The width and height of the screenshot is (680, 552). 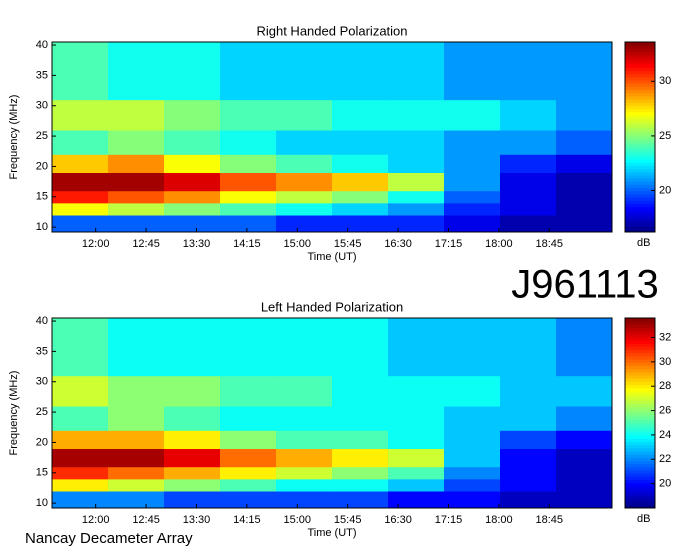 I want to click on y-tick-label: 20, so click(x=42, y=442).